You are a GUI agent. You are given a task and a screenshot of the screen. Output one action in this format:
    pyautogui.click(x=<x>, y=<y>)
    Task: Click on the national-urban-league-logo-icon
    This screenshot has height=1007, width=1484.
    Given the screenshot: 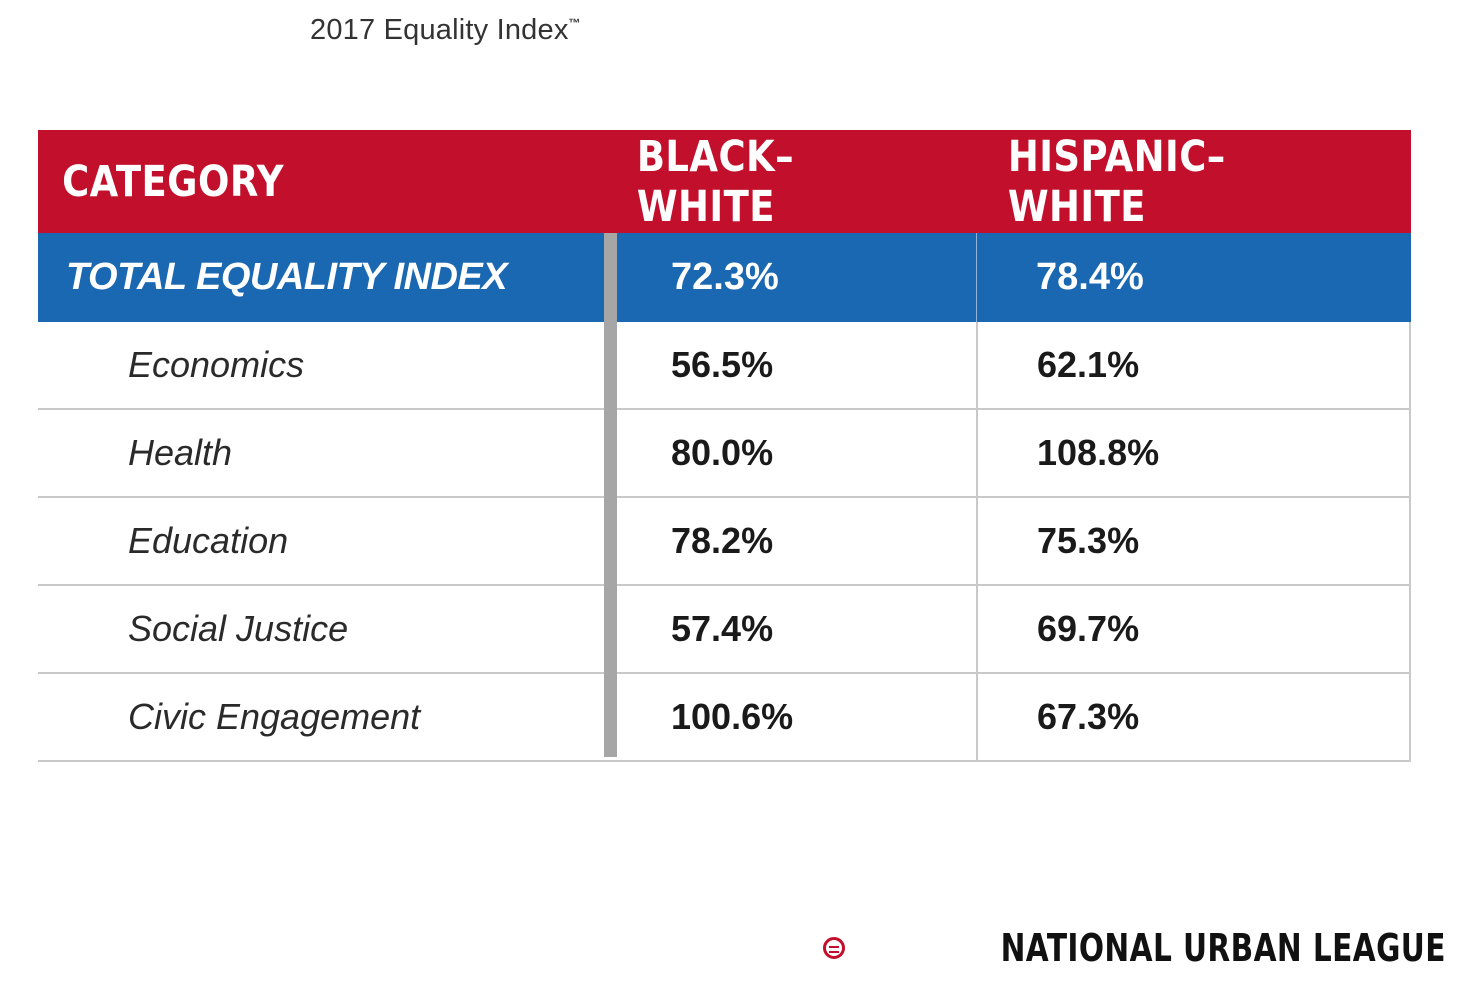 What is the action you would take?
    pyautogui.click(x=834, y=948)
    